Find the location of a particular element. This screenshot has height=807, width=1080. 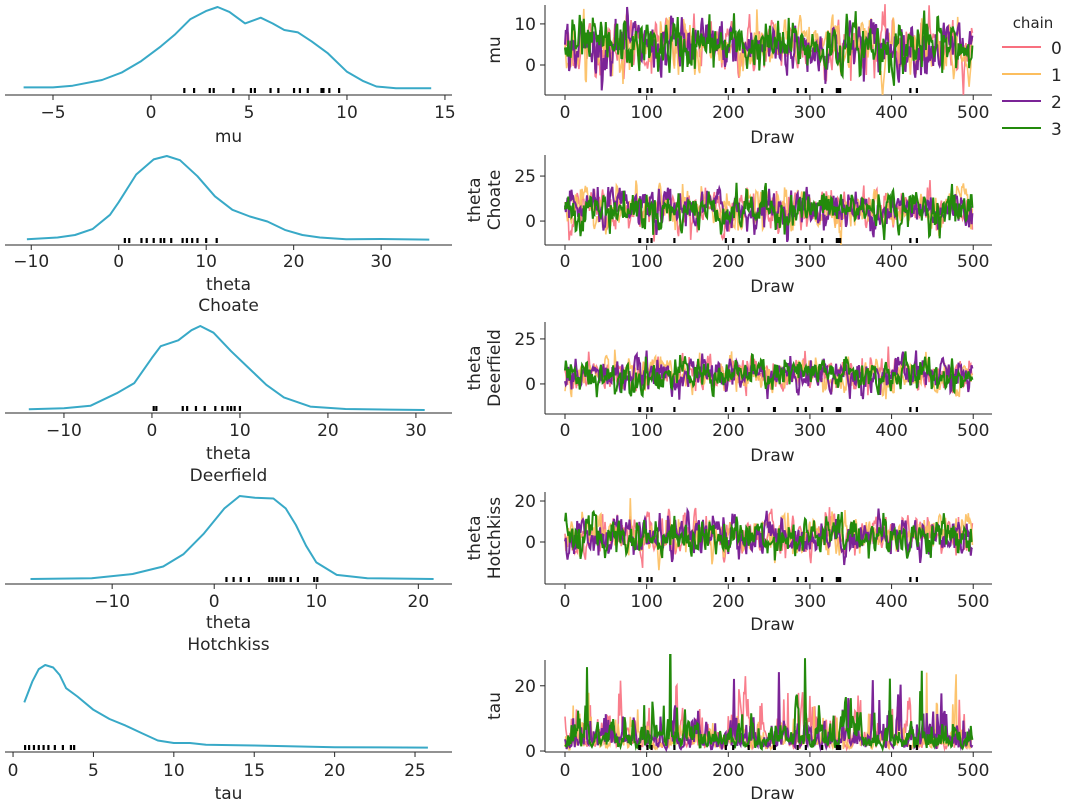

y-axis-label: tau is located at coordinates (495, 706).